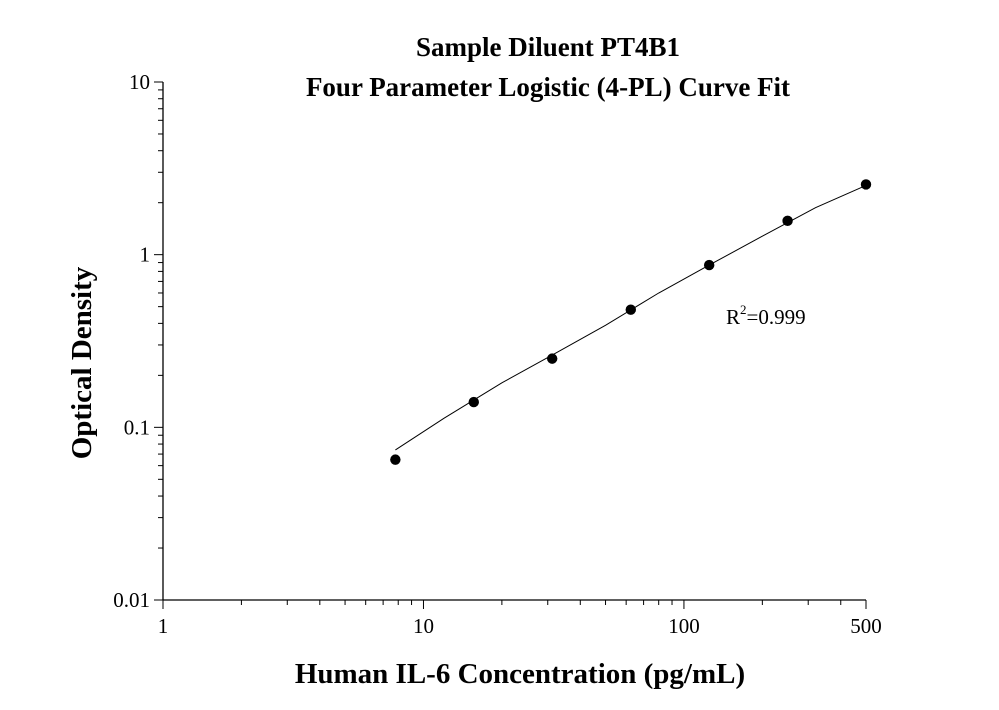  Describe the element at coordinates (520, 674) in the screenshot. I see `x-axis-label: Human IL-6 Concentration (pg/mL)` at that location.